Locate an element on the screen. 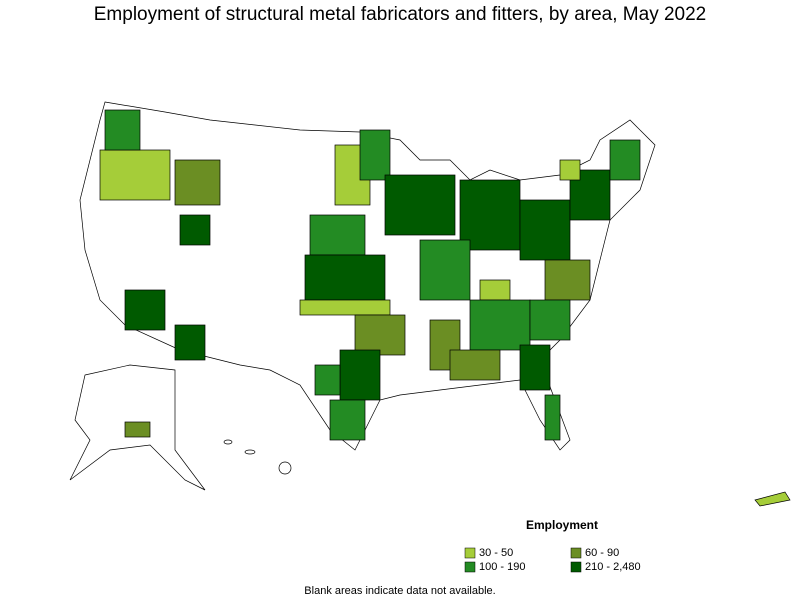  puerto-rico-area is located at coordinates (772, 499).